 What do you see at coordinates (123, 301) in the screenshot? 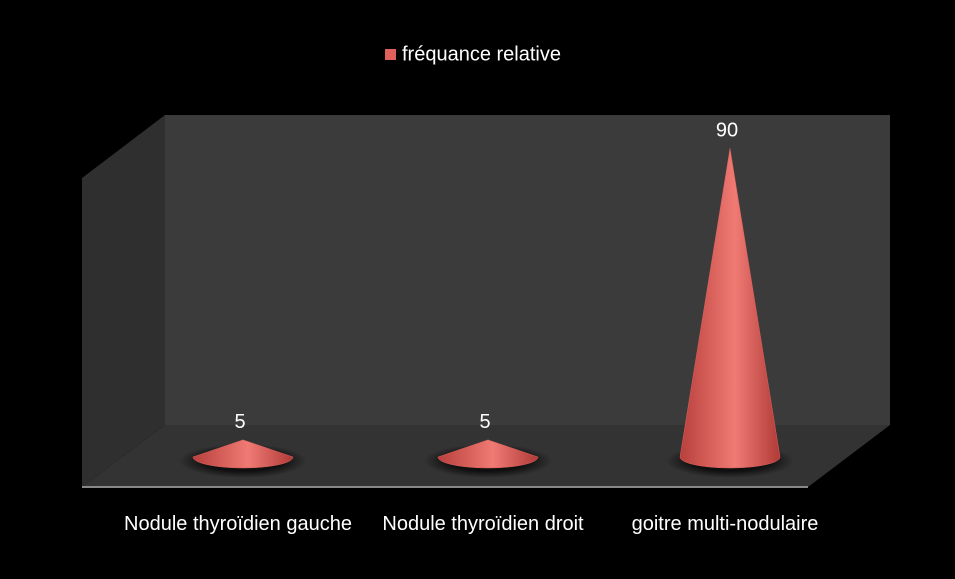
I see `side-wall` at bounding box center [123, 301].